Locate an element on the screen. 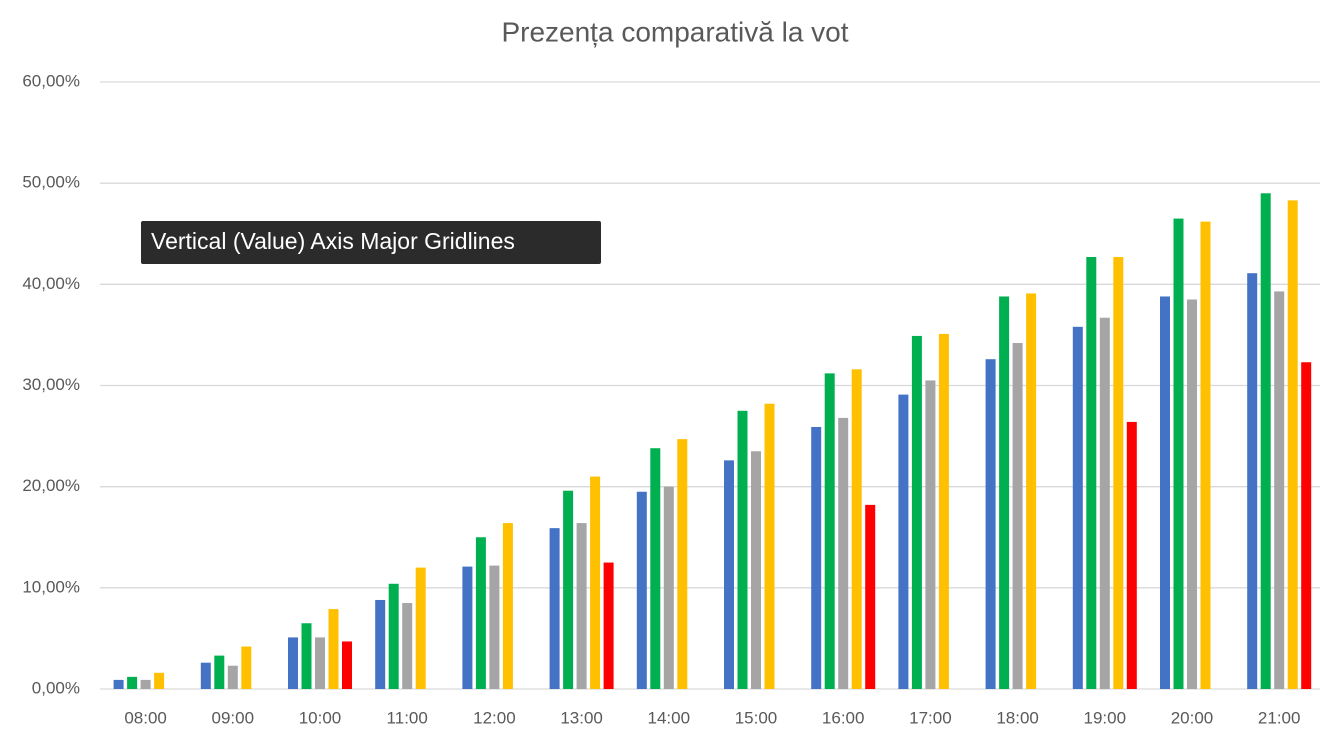 The width and height of the screenshot is (1320, 743). x-tick-label: 18:00 is located at coordinates (1017, 717).